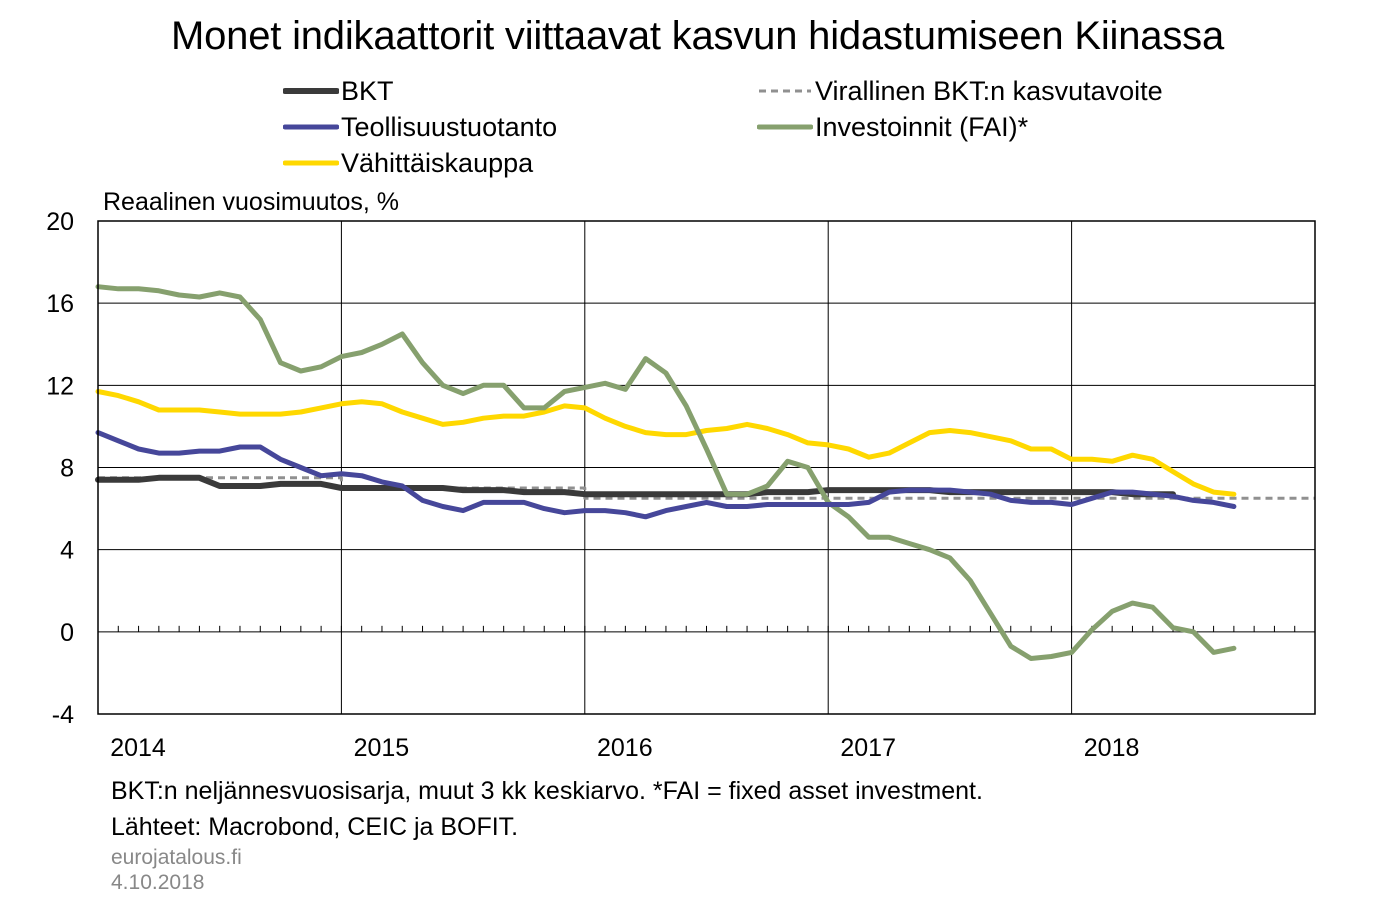 The height and width of the screenshot is (900, 1377). I want to click on y-tick-label: 0, so click(67, 633).